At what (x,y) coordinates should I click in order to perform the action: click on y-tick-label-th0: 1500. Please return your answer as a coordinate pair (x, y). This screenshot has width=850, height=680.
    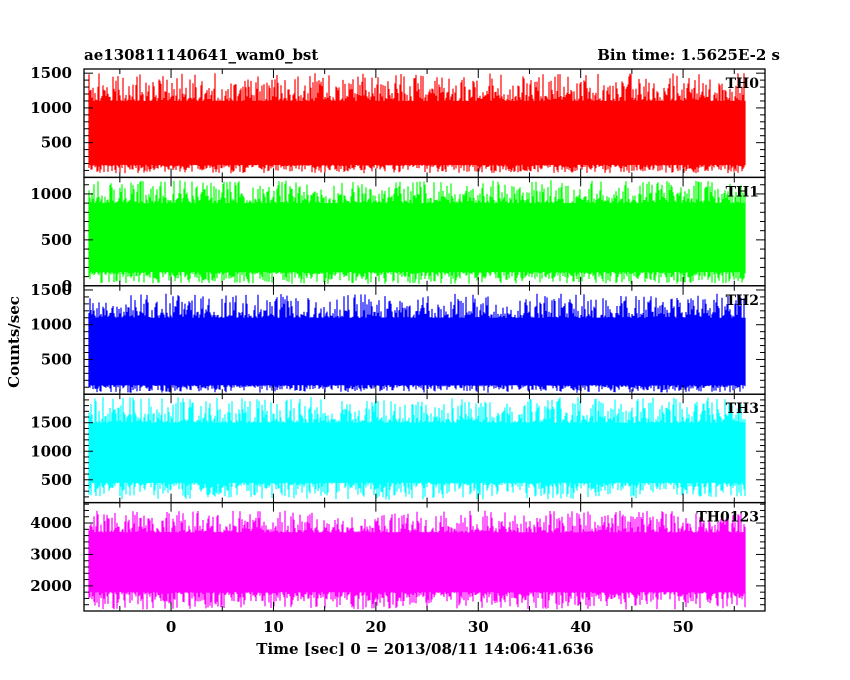
    Looking at the image, I should click on (51, 73).